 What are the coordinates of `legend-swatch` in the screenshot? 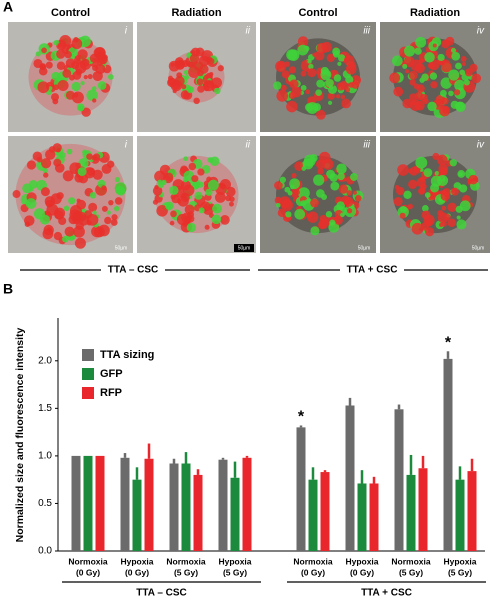 It's located at (88, 355).